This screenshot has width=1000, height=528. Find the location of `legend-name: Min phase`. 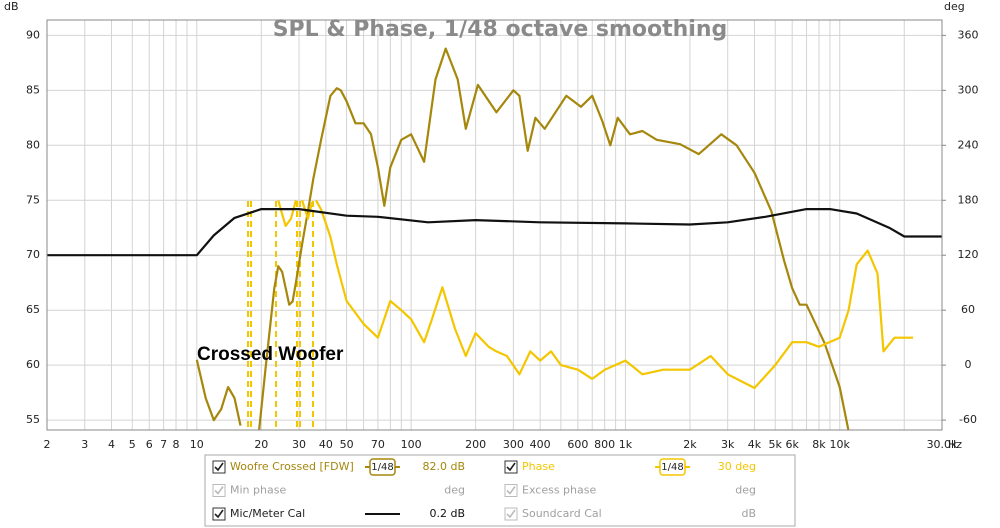

legend-name: Min phase is located at coordinates (258, 490).